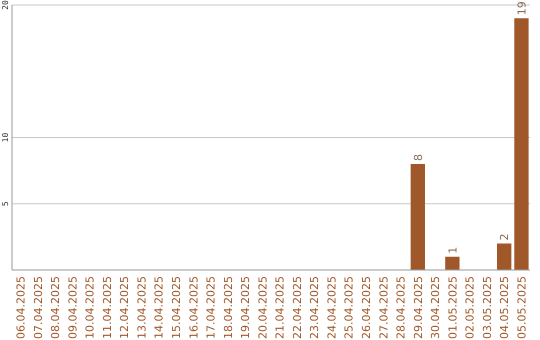 The height and width of the screenshot is (340, 540). What do you see at coordinates (125, 307) in the screenshot?
I see `x-tick-label: 12.04.2025` at bounding box center [125, 307].